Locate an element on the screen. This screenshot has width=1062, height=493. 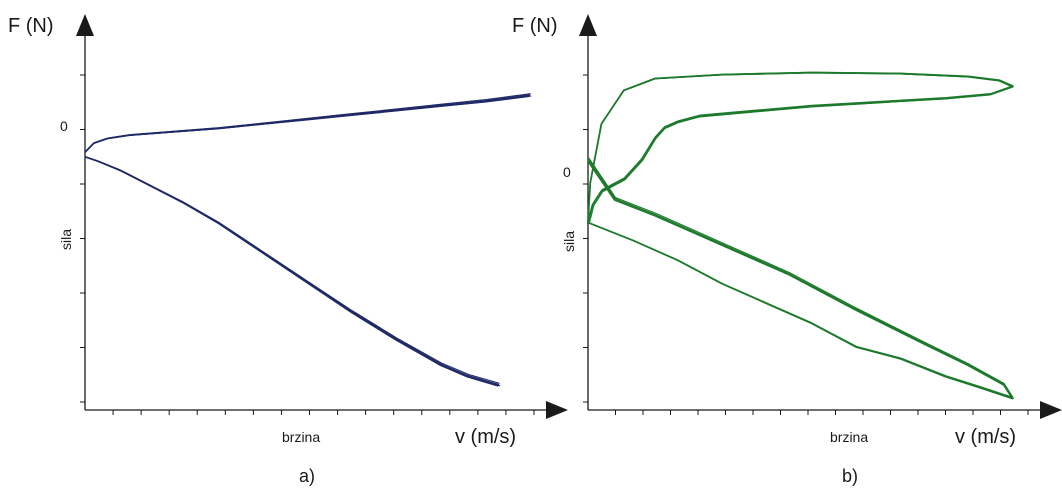
y-axis-title-a: F (N) is located at coordinates (31, 26).